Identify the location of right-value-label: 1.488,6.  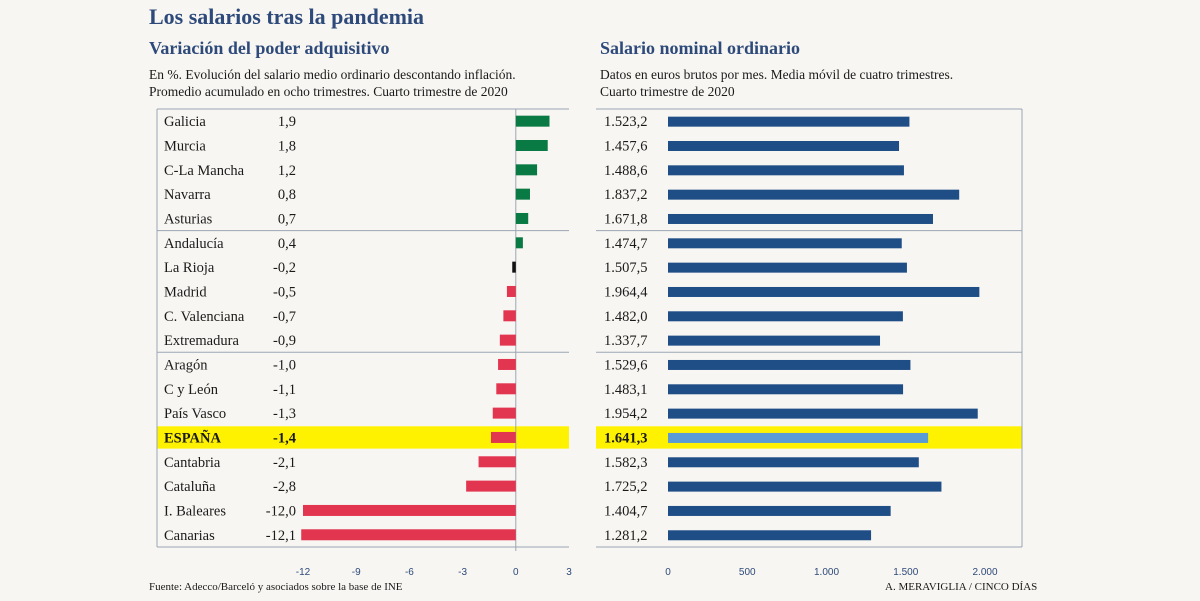
(626, 171).